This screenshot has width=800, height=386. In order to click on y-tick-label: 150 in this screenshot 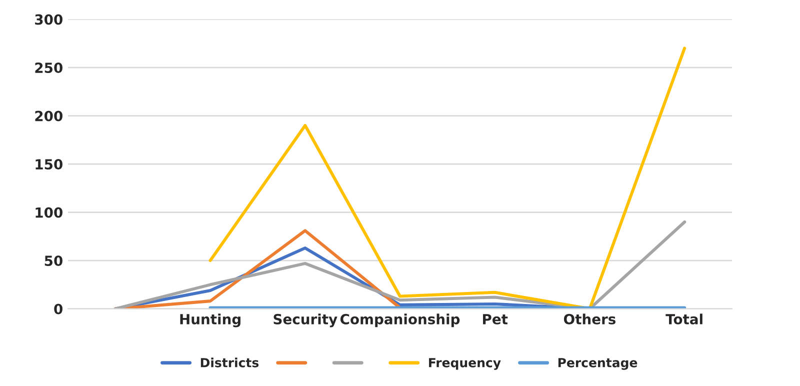, I will do `click(49, 164)`.